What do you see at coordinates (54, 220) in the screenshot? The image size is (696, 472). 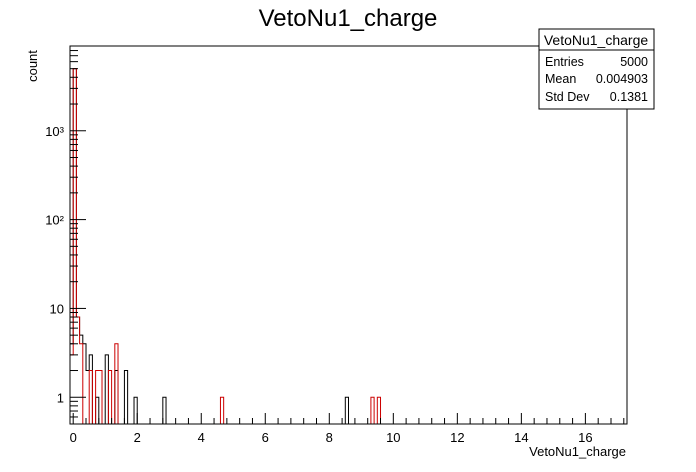 I see `y-tick-label: 10²` at bounding box center [54, 220].